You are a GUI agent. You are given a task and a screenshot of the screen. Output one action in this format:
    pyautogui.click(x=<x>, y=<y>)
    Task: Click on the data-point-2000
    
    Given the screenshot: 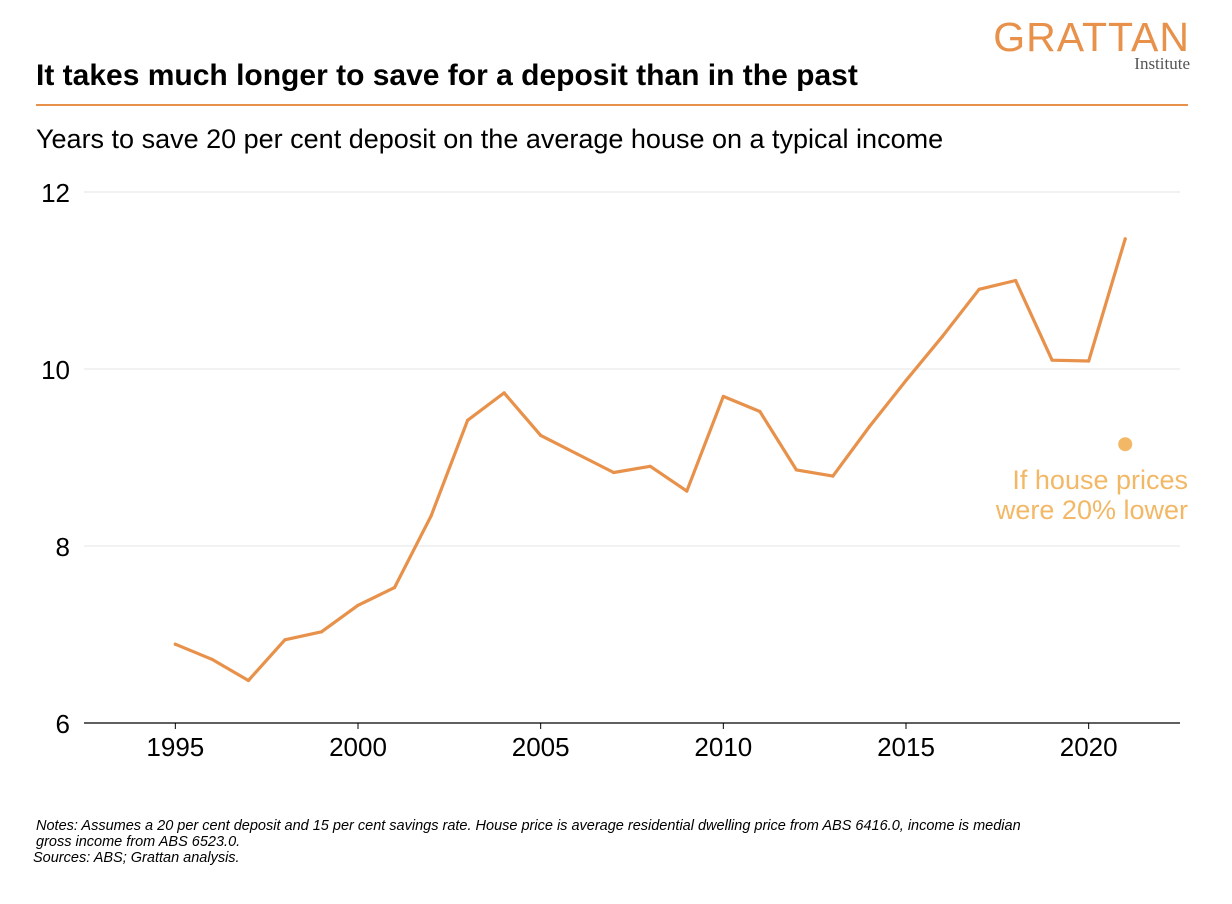 What is the action you would take?
    pyautogui.click(x=358, y=605)
    